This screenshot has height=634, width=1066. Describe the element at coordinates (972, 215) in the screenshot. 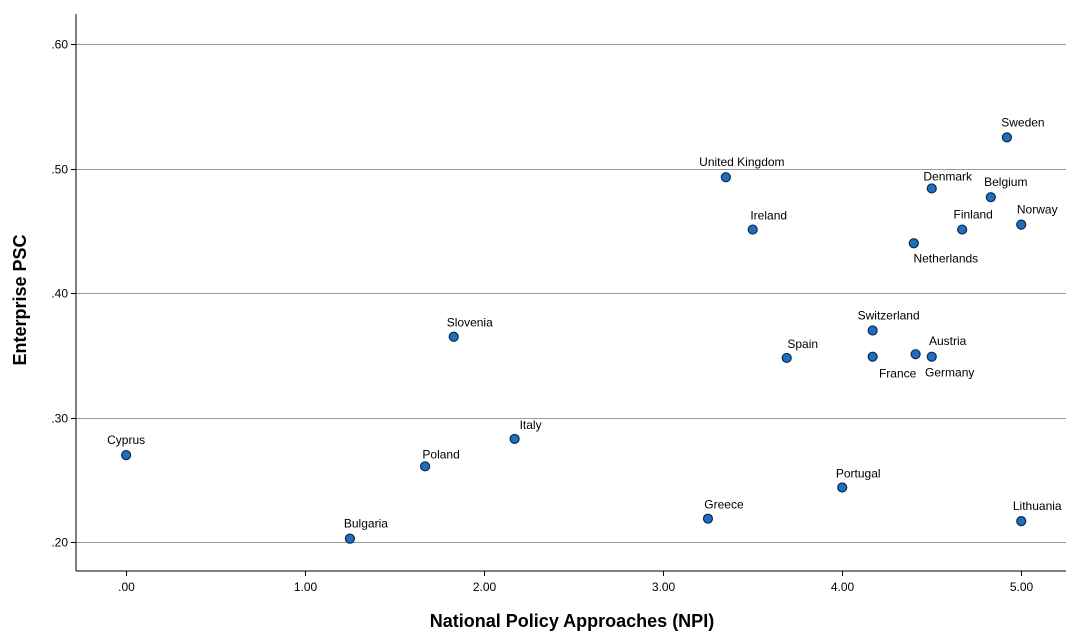

I see `point-label: Finland` at that location.